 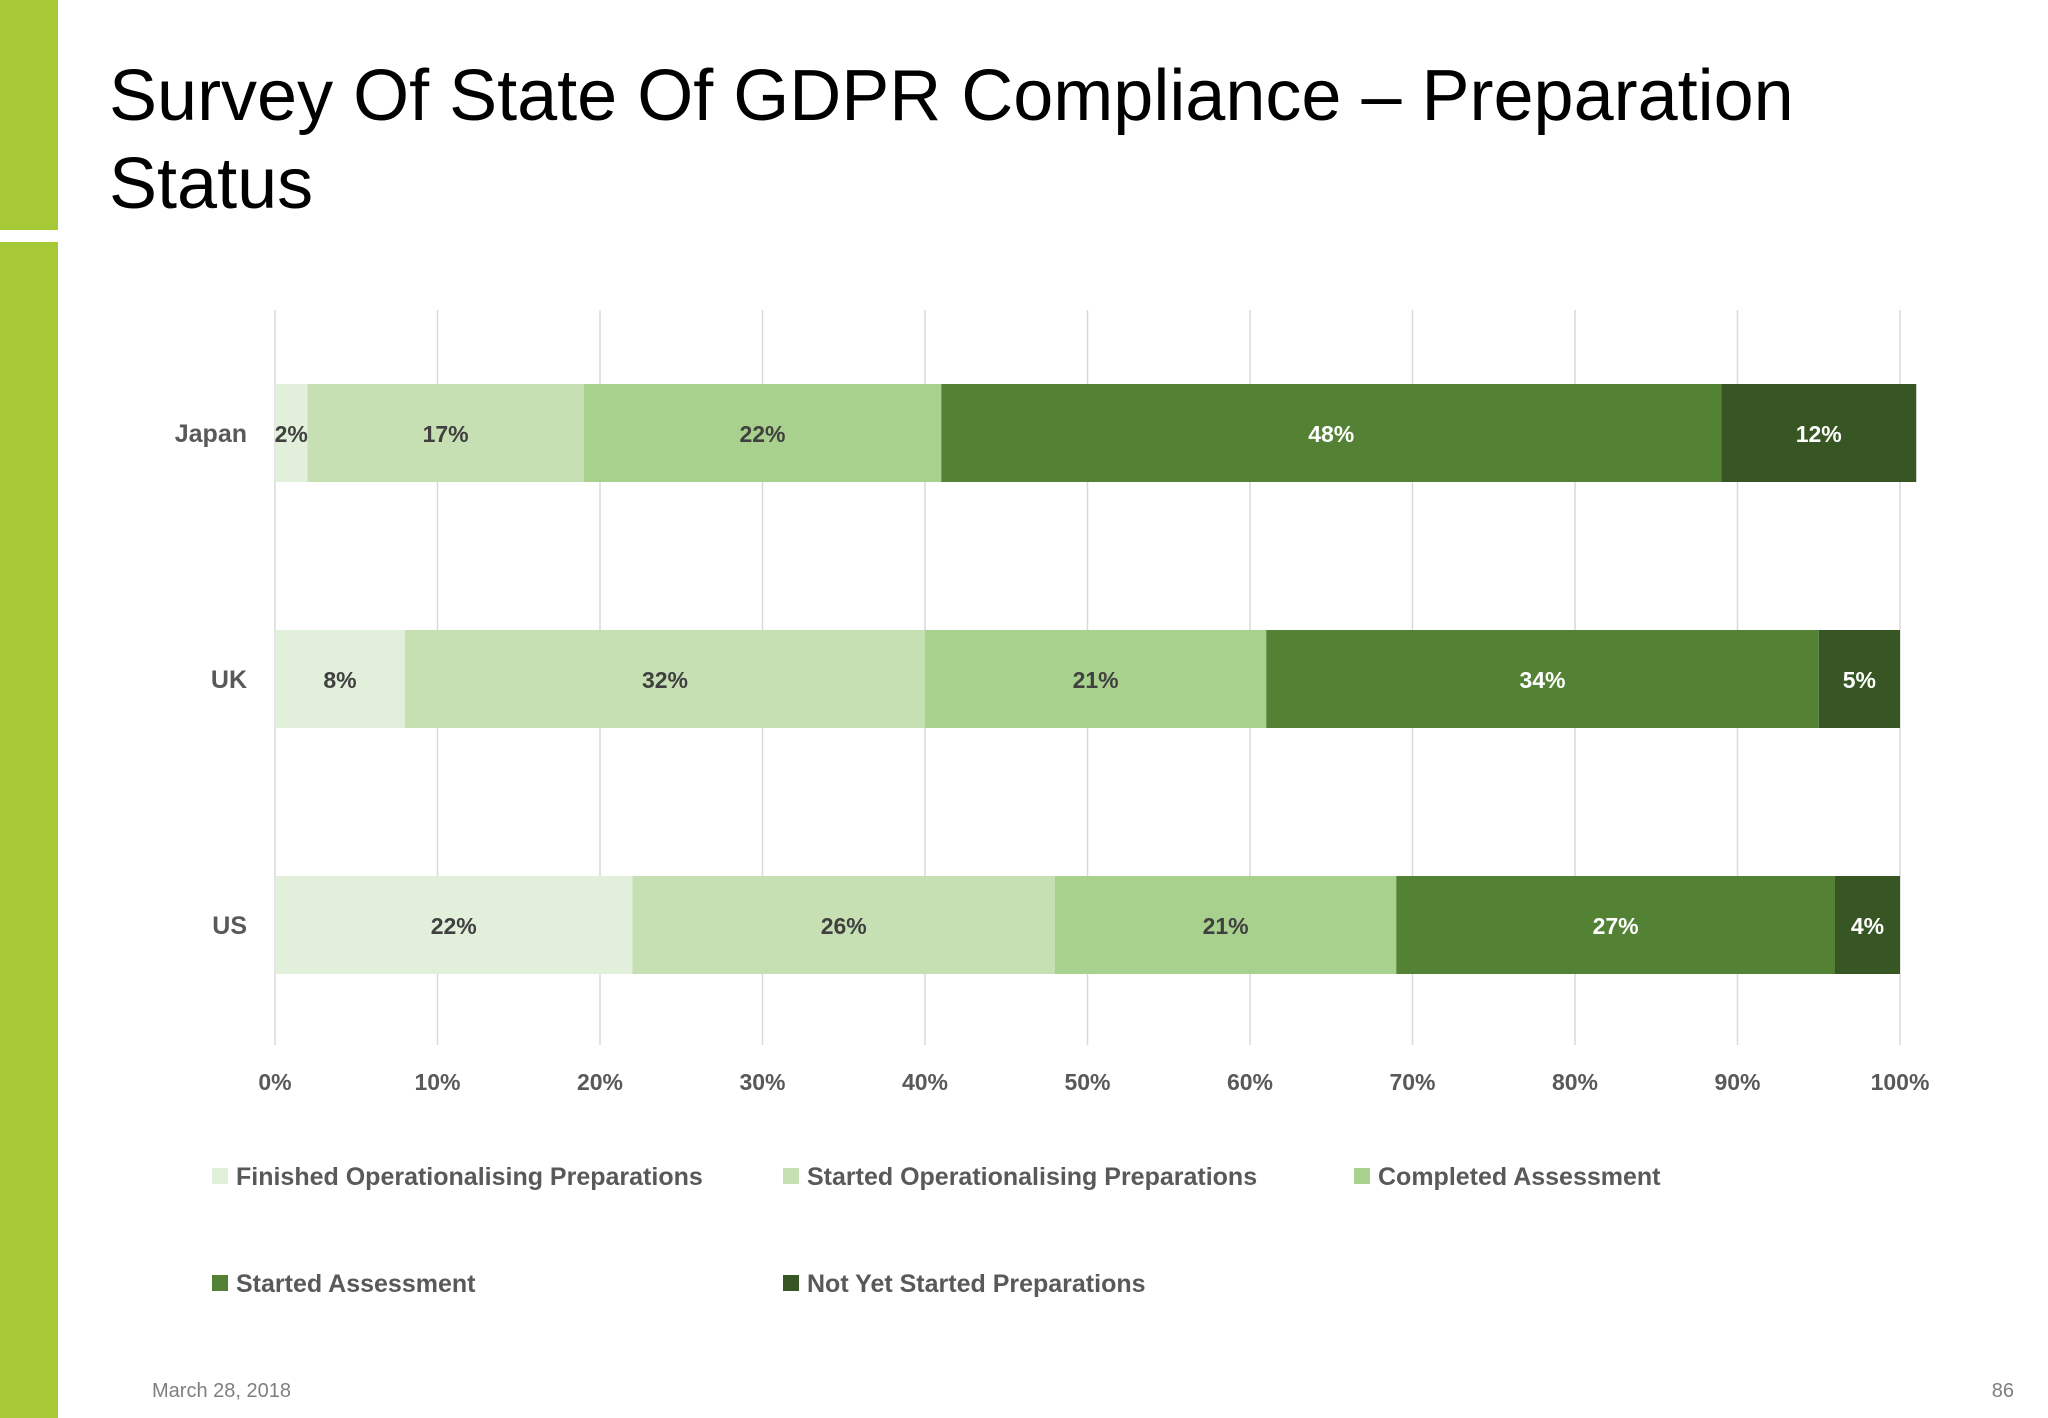 What do you see at coordinates (469, 1177) in the screenshot?
I see `legend-label: Finished Operationalising Preparations` at bounding box center [469, 1177].